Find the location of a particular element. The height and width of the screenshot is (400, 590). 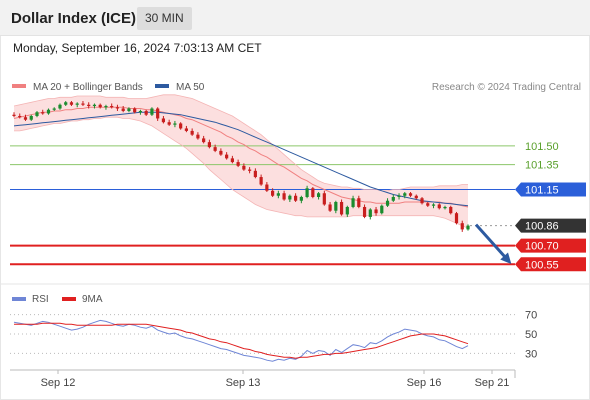

rsi-tick-70: 70 is located at coordinates (531, 316).